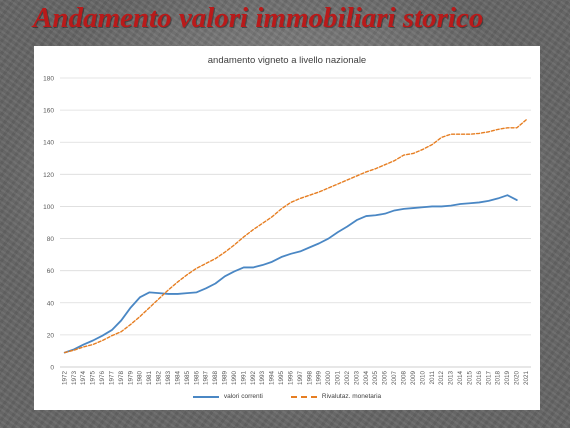  I want to click on y-tick-label: 140, so click(48, 143).